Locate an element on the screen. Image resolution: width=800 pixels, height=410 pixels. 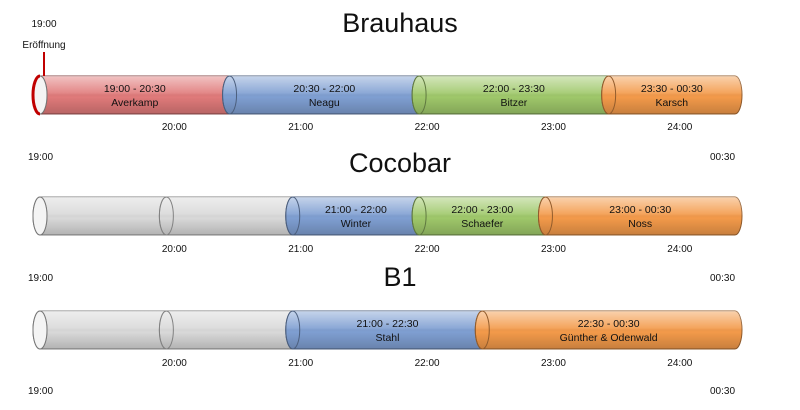
slot-g-nther-odenwald: 22:30 - 00:30 Günther & Odenwald is located at coordinates (608, 330).